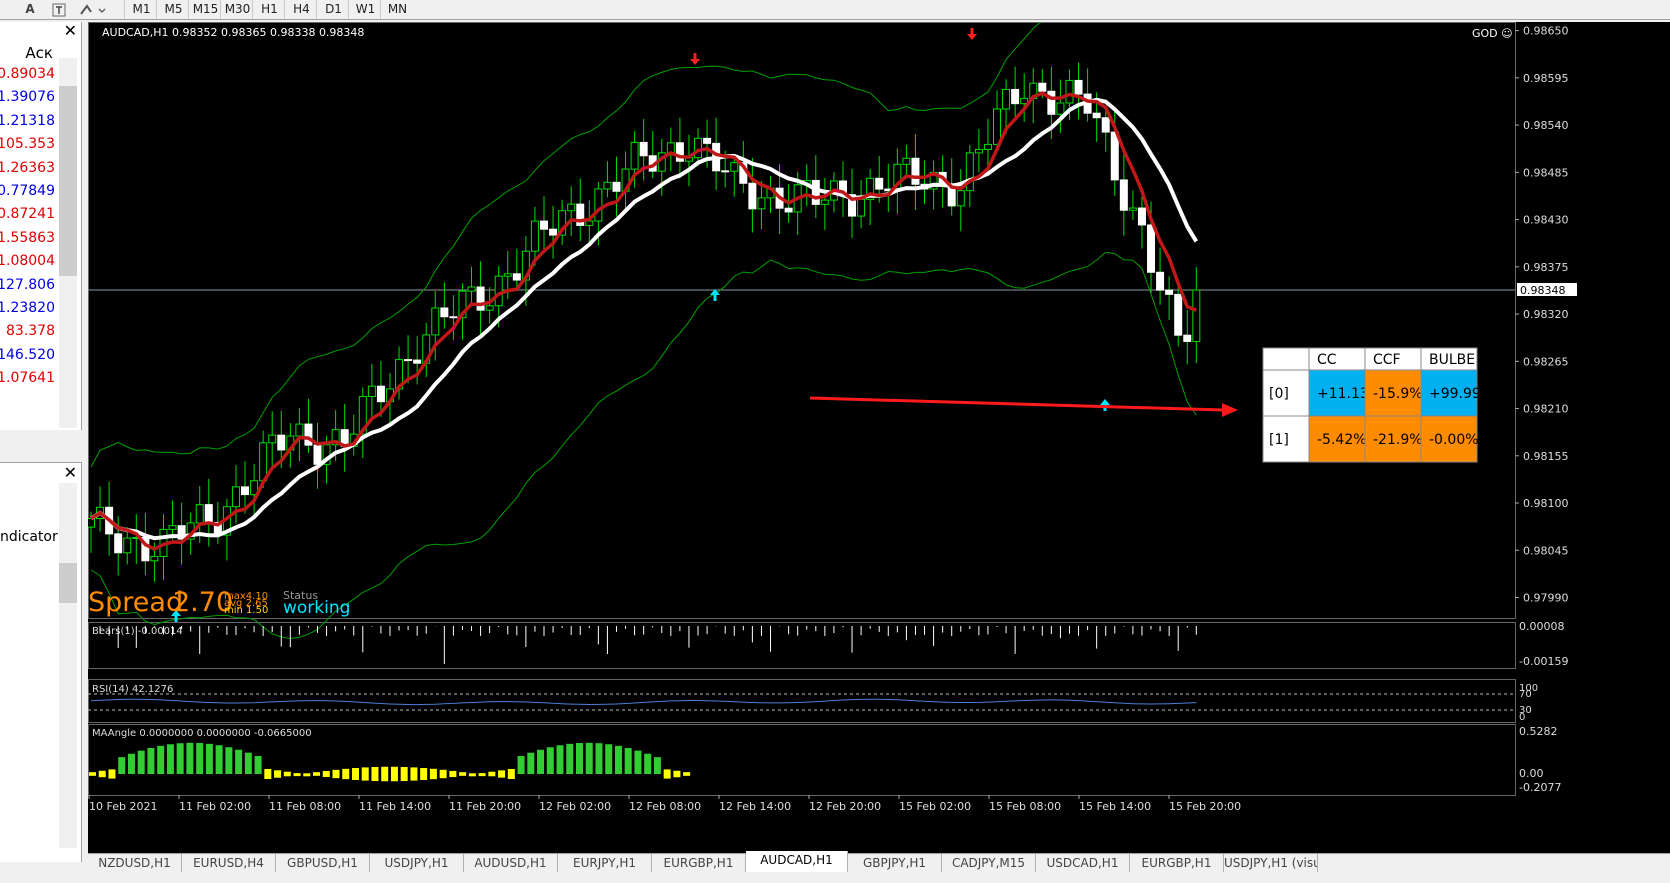  I want to click on price-tick: 0.98650, so click(1546, 31).